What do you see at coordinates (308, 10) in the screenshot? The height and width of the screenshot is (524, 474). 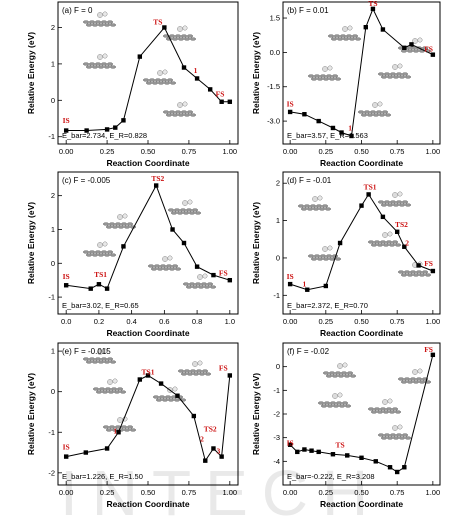 I see `panel-title: (b) F = 0.01` at bounding box center [308, 10].